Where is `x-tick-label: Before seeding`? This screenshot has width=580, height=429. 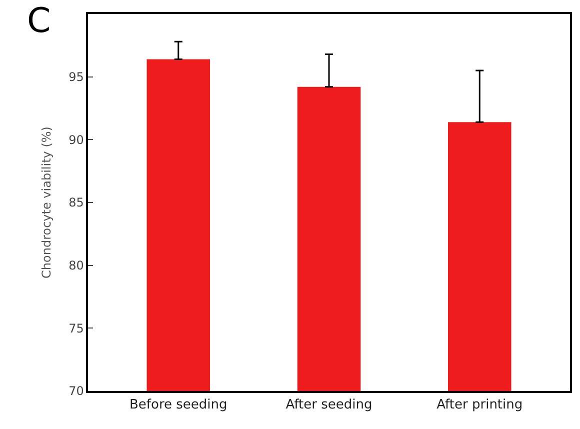 x-tick-label: Before seeding is located at coordinates (178, 404).